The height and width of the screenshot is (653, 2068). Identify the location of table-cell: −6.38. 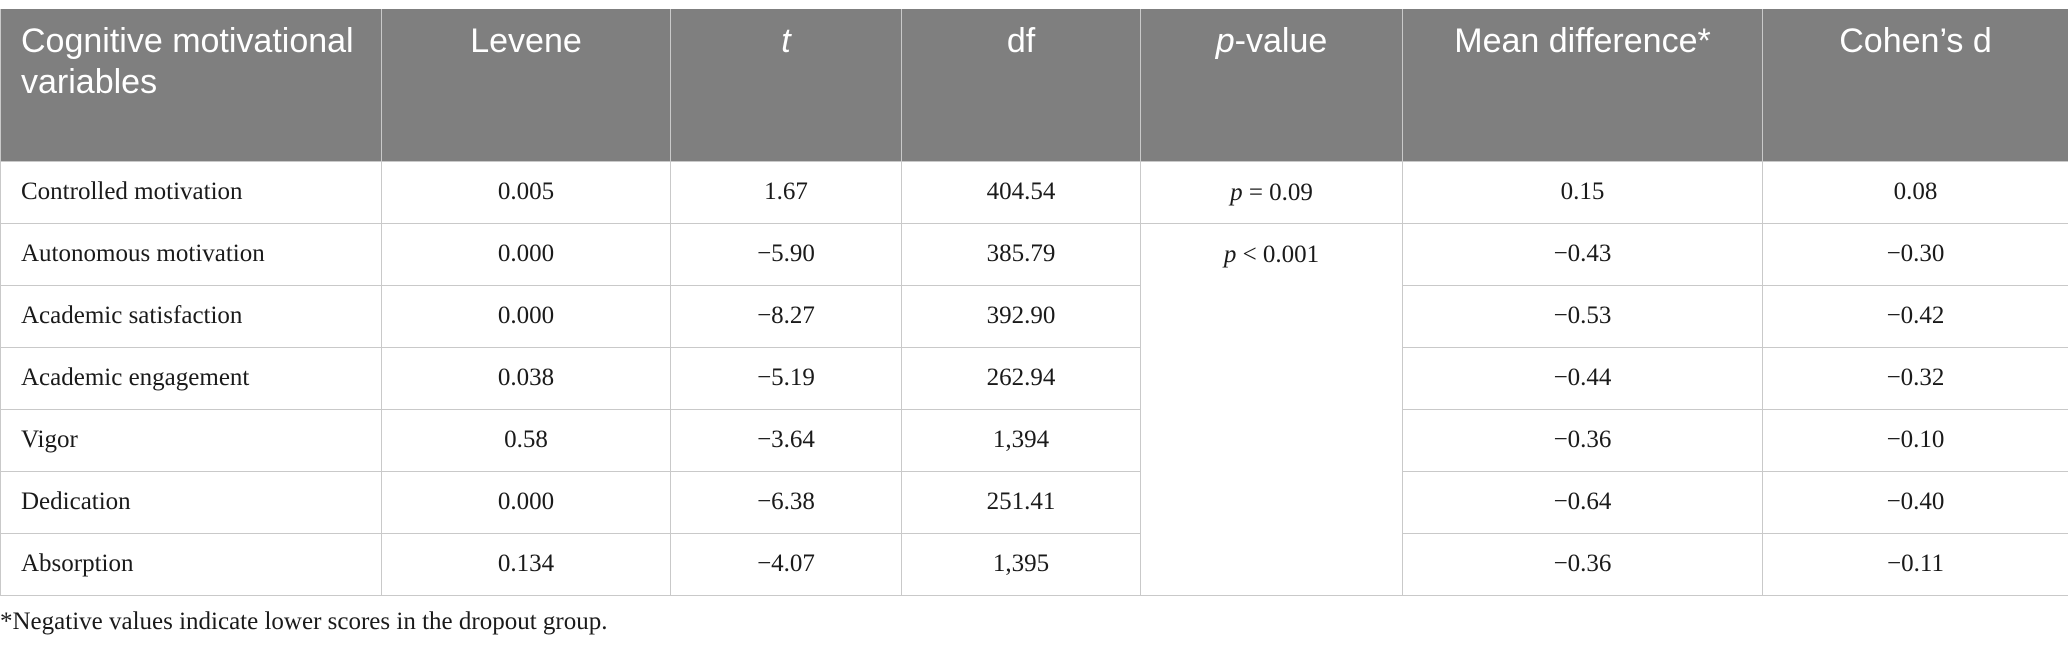
(786, 502).